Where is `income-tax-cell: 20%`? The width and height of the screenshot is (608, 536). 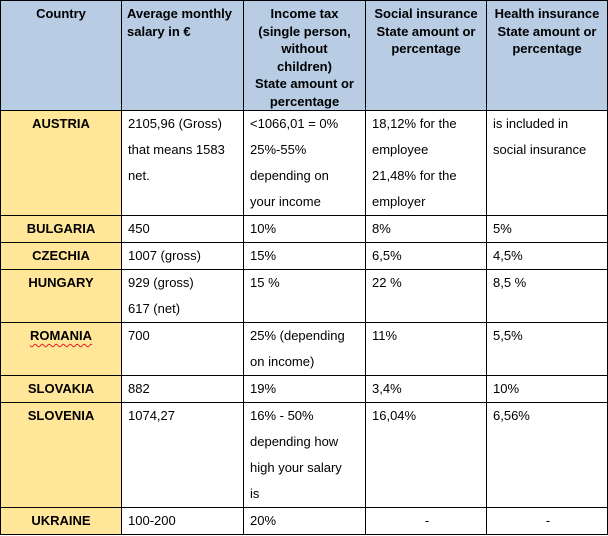
income-tax-cell: 20% is located at coordinates (304, 521).